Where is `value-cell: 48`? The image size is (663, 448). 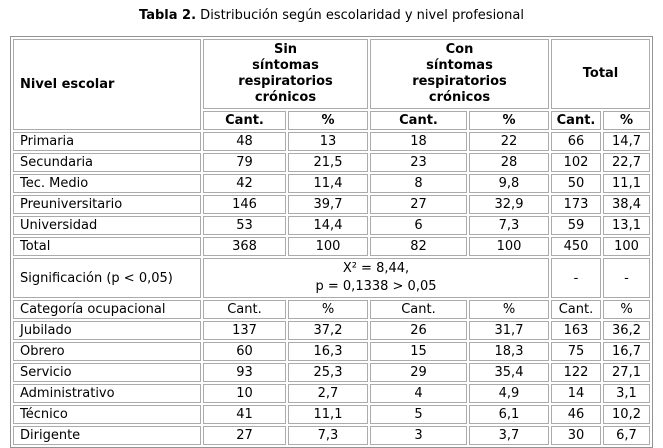 value-cell: 48 is located at coordinates (244, 141).